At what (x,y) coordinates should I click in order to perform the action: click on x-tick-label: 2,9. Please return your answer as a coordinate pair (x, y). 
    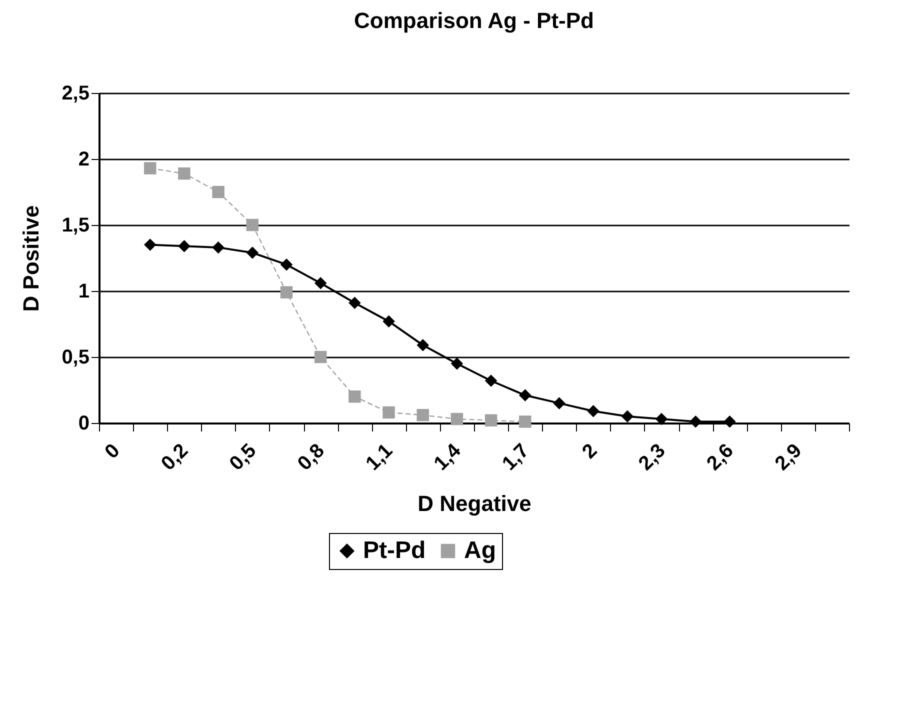
    Looking at the image, I should click on (788, 457).